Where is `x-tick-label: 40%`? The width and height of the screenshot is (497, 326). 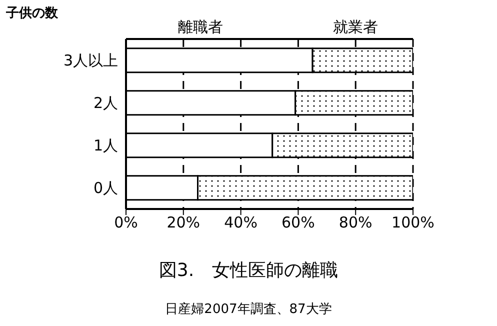
x-tick-label: 40% is located at coordinates (241, 223).